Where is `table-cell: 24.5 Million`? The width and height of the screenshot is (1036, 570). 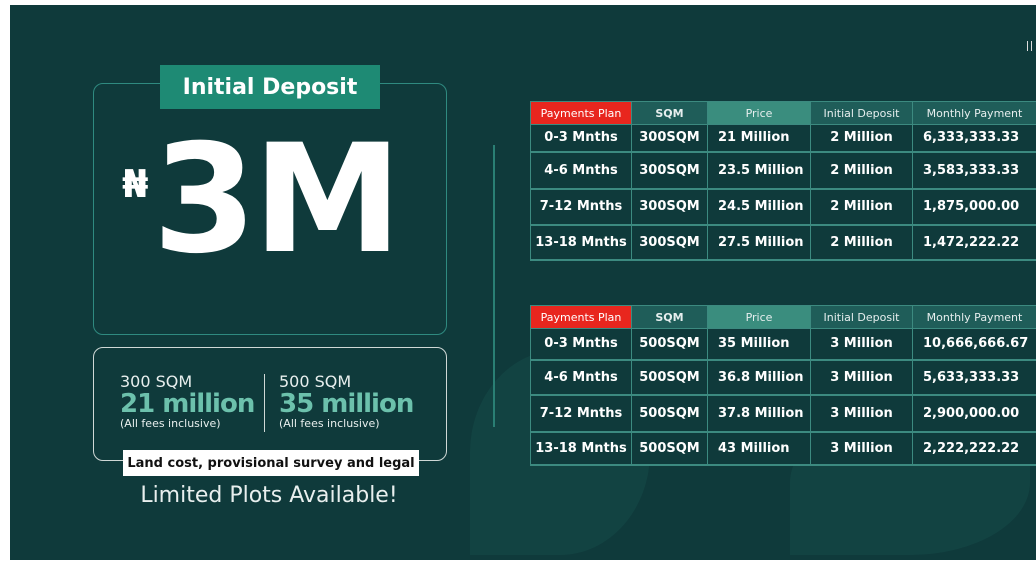
table-cell: 24.5 Million is located at coordinates (759, 207).